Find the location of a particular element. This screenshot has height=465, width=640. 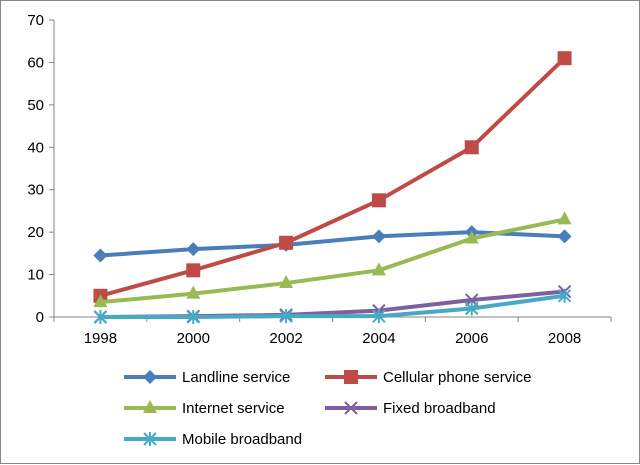

x-tick-label: 2004 is located at coordinates (378, 338).